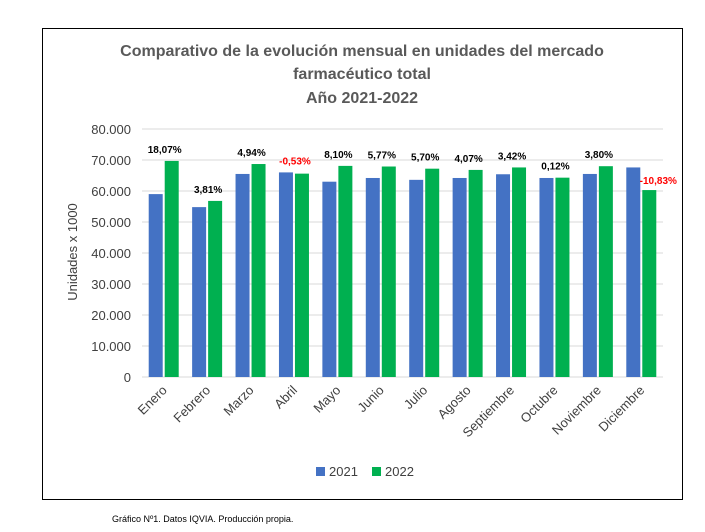 Image resolution: width=705 pixels, height=532 pixels. I want to click on data-label: -10,83%, so click(658, 181).